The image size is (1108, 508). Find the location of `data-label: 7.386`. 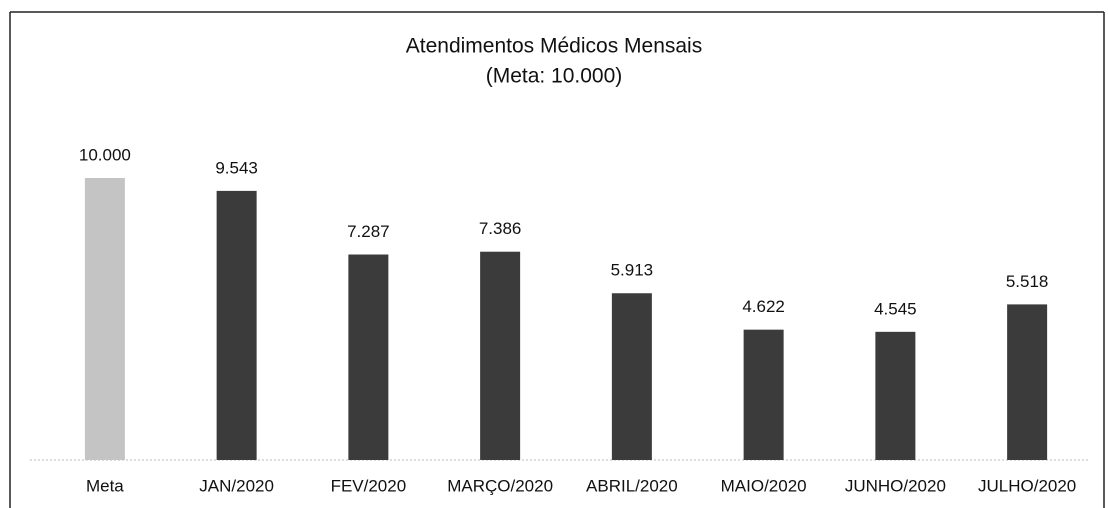

data-label: 7.386 is located at coordinates (500, 228).